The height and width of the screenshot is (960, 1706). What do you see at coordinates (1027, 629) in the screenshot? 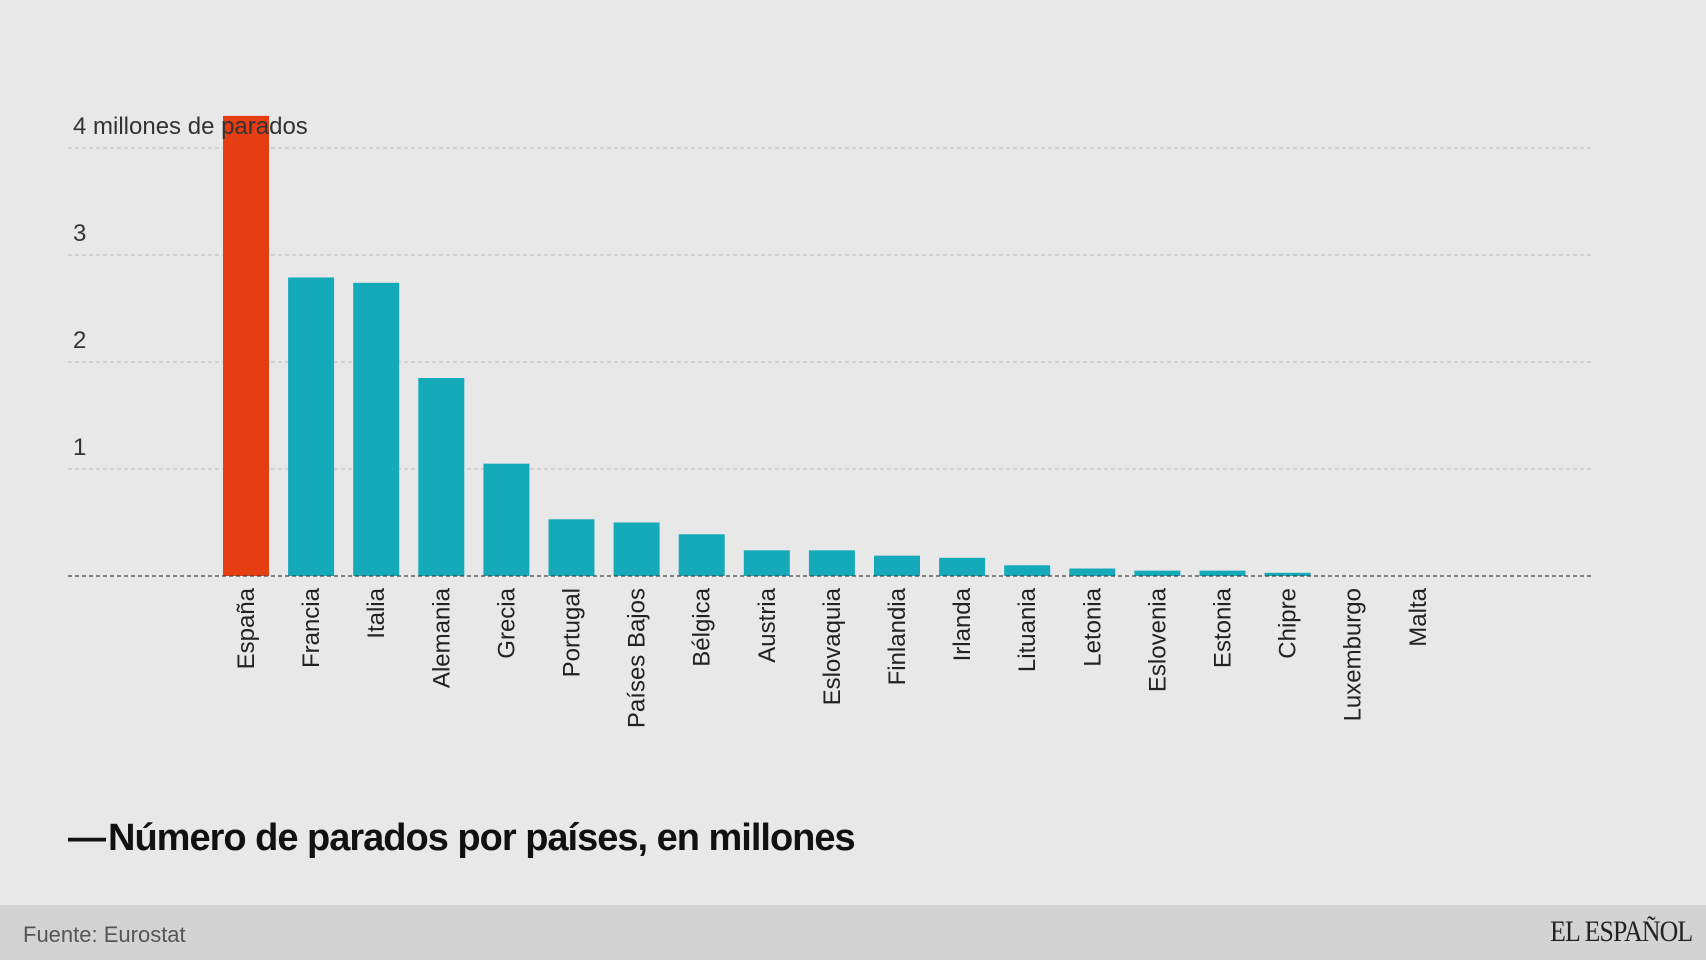
I see `x-tick-label: Lituania` at bounding box center [1027, 629].